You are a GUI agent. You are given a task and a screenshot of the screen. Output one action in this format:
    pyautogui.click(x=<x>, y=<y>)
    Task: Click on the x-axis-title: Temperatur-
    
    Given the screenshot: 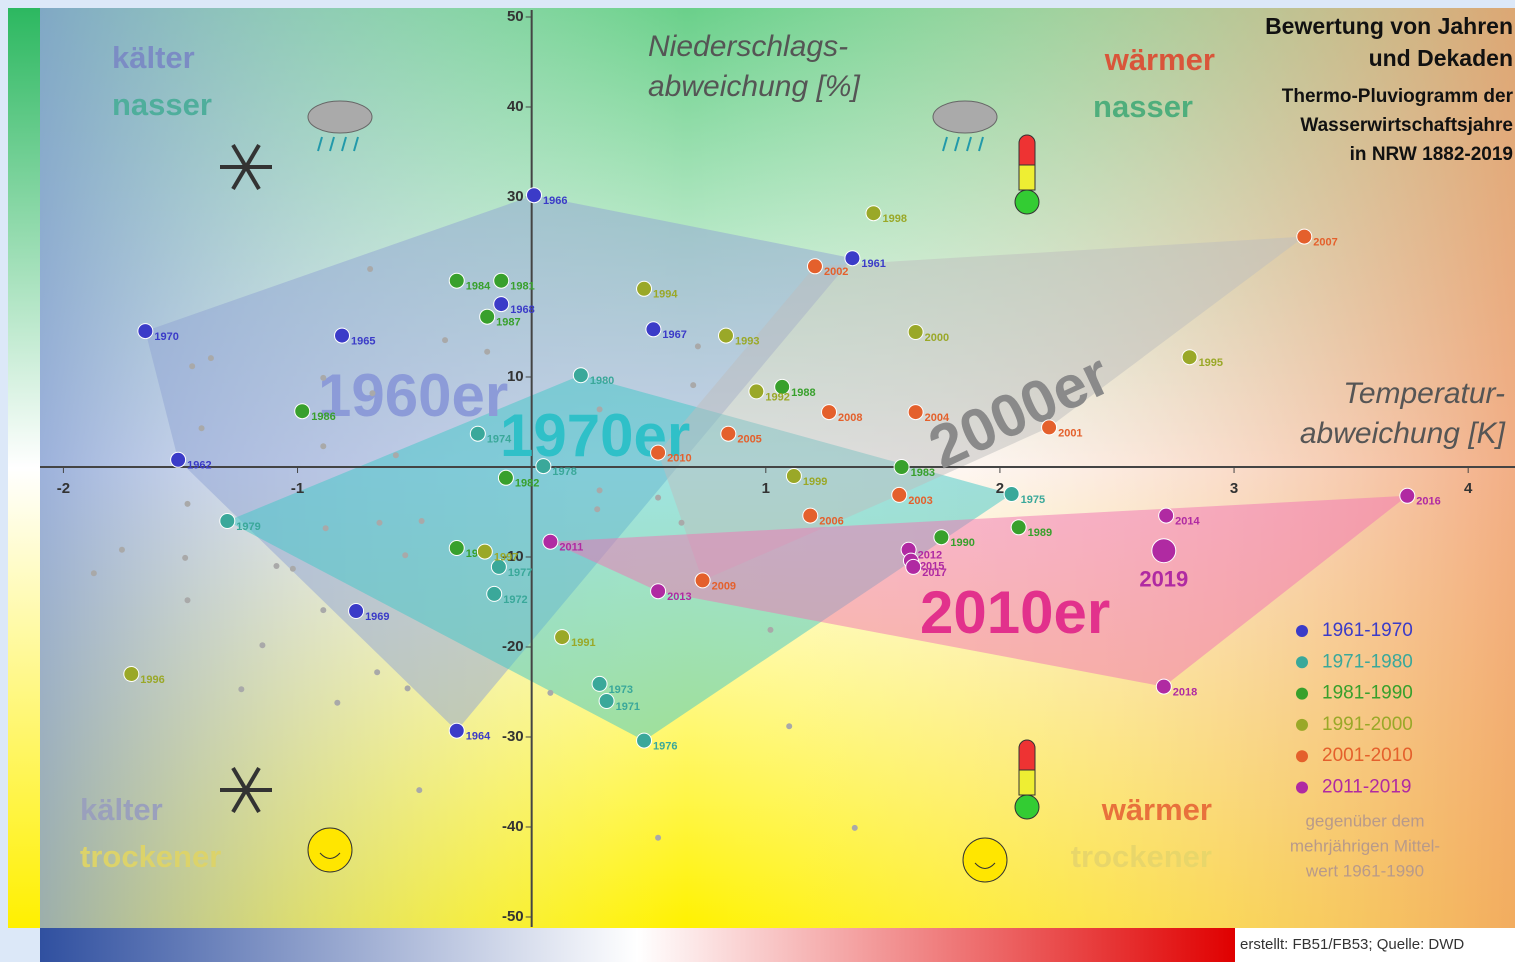 What is the action you would take?
    pyautogui.click(x=1424, y=393)
    